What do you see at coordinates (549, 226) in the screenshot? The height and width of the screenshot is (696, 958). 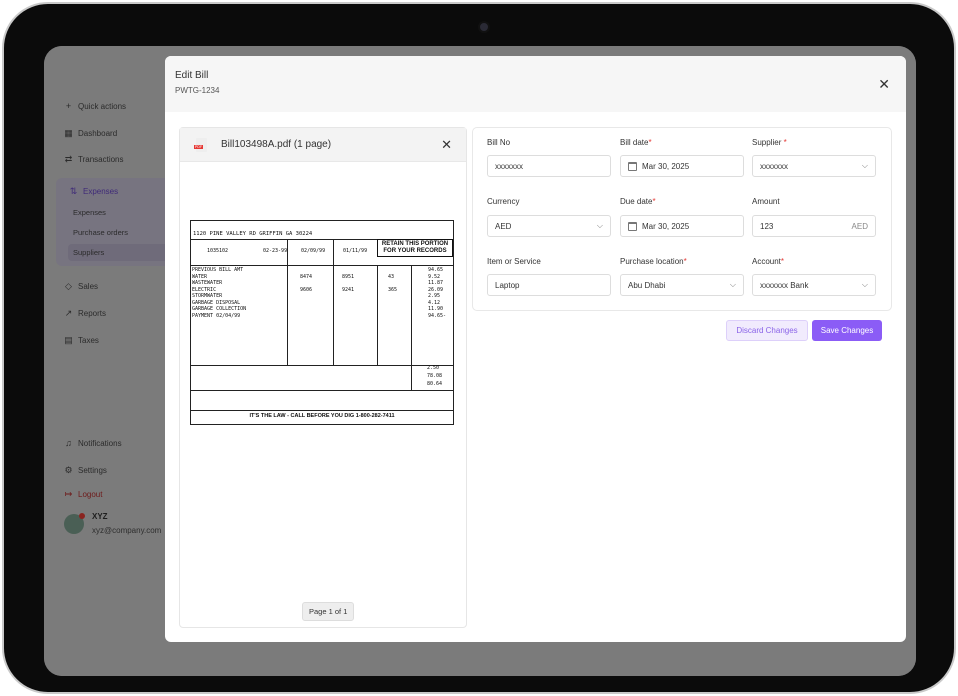 I see `currency-select: AED ⌵` at bounding box center [549, 226].